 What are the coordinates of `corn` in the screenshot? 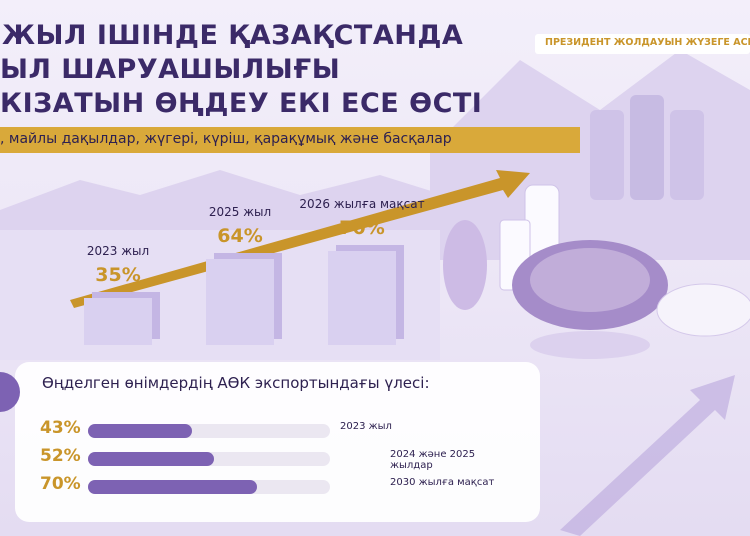 It's located at (465, 265).